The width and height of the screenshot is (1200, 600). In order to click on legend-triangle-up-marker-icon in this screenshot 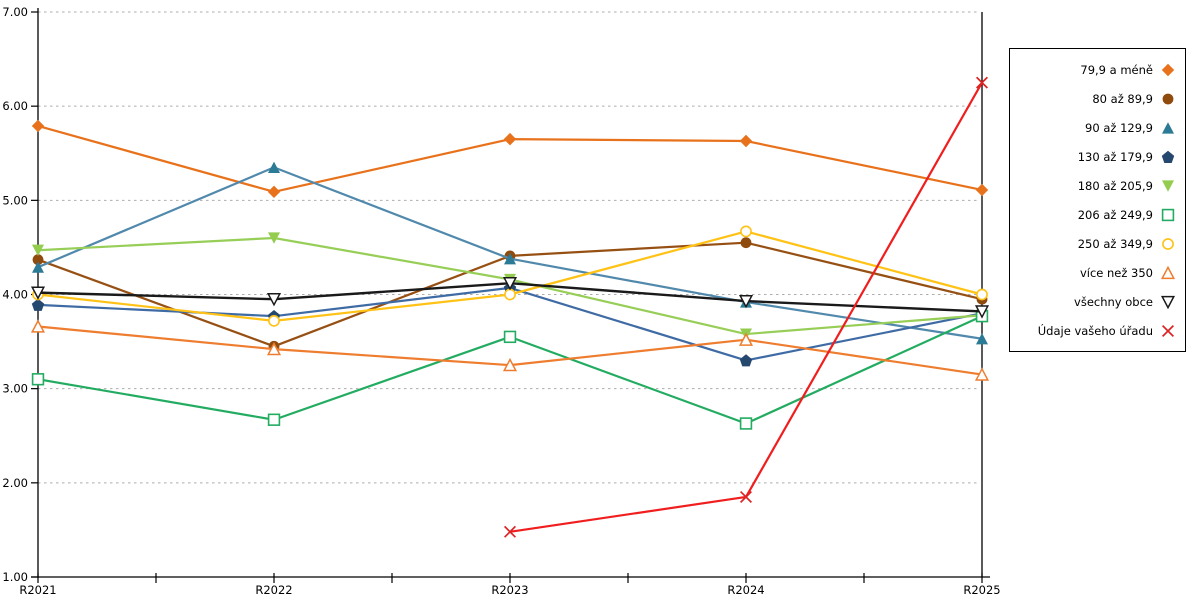, I will do `click(1168, 127)`.